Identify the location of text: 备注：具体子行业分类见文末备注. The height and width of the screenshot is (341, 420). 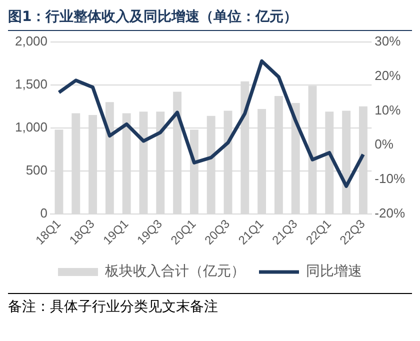
(113, 307).